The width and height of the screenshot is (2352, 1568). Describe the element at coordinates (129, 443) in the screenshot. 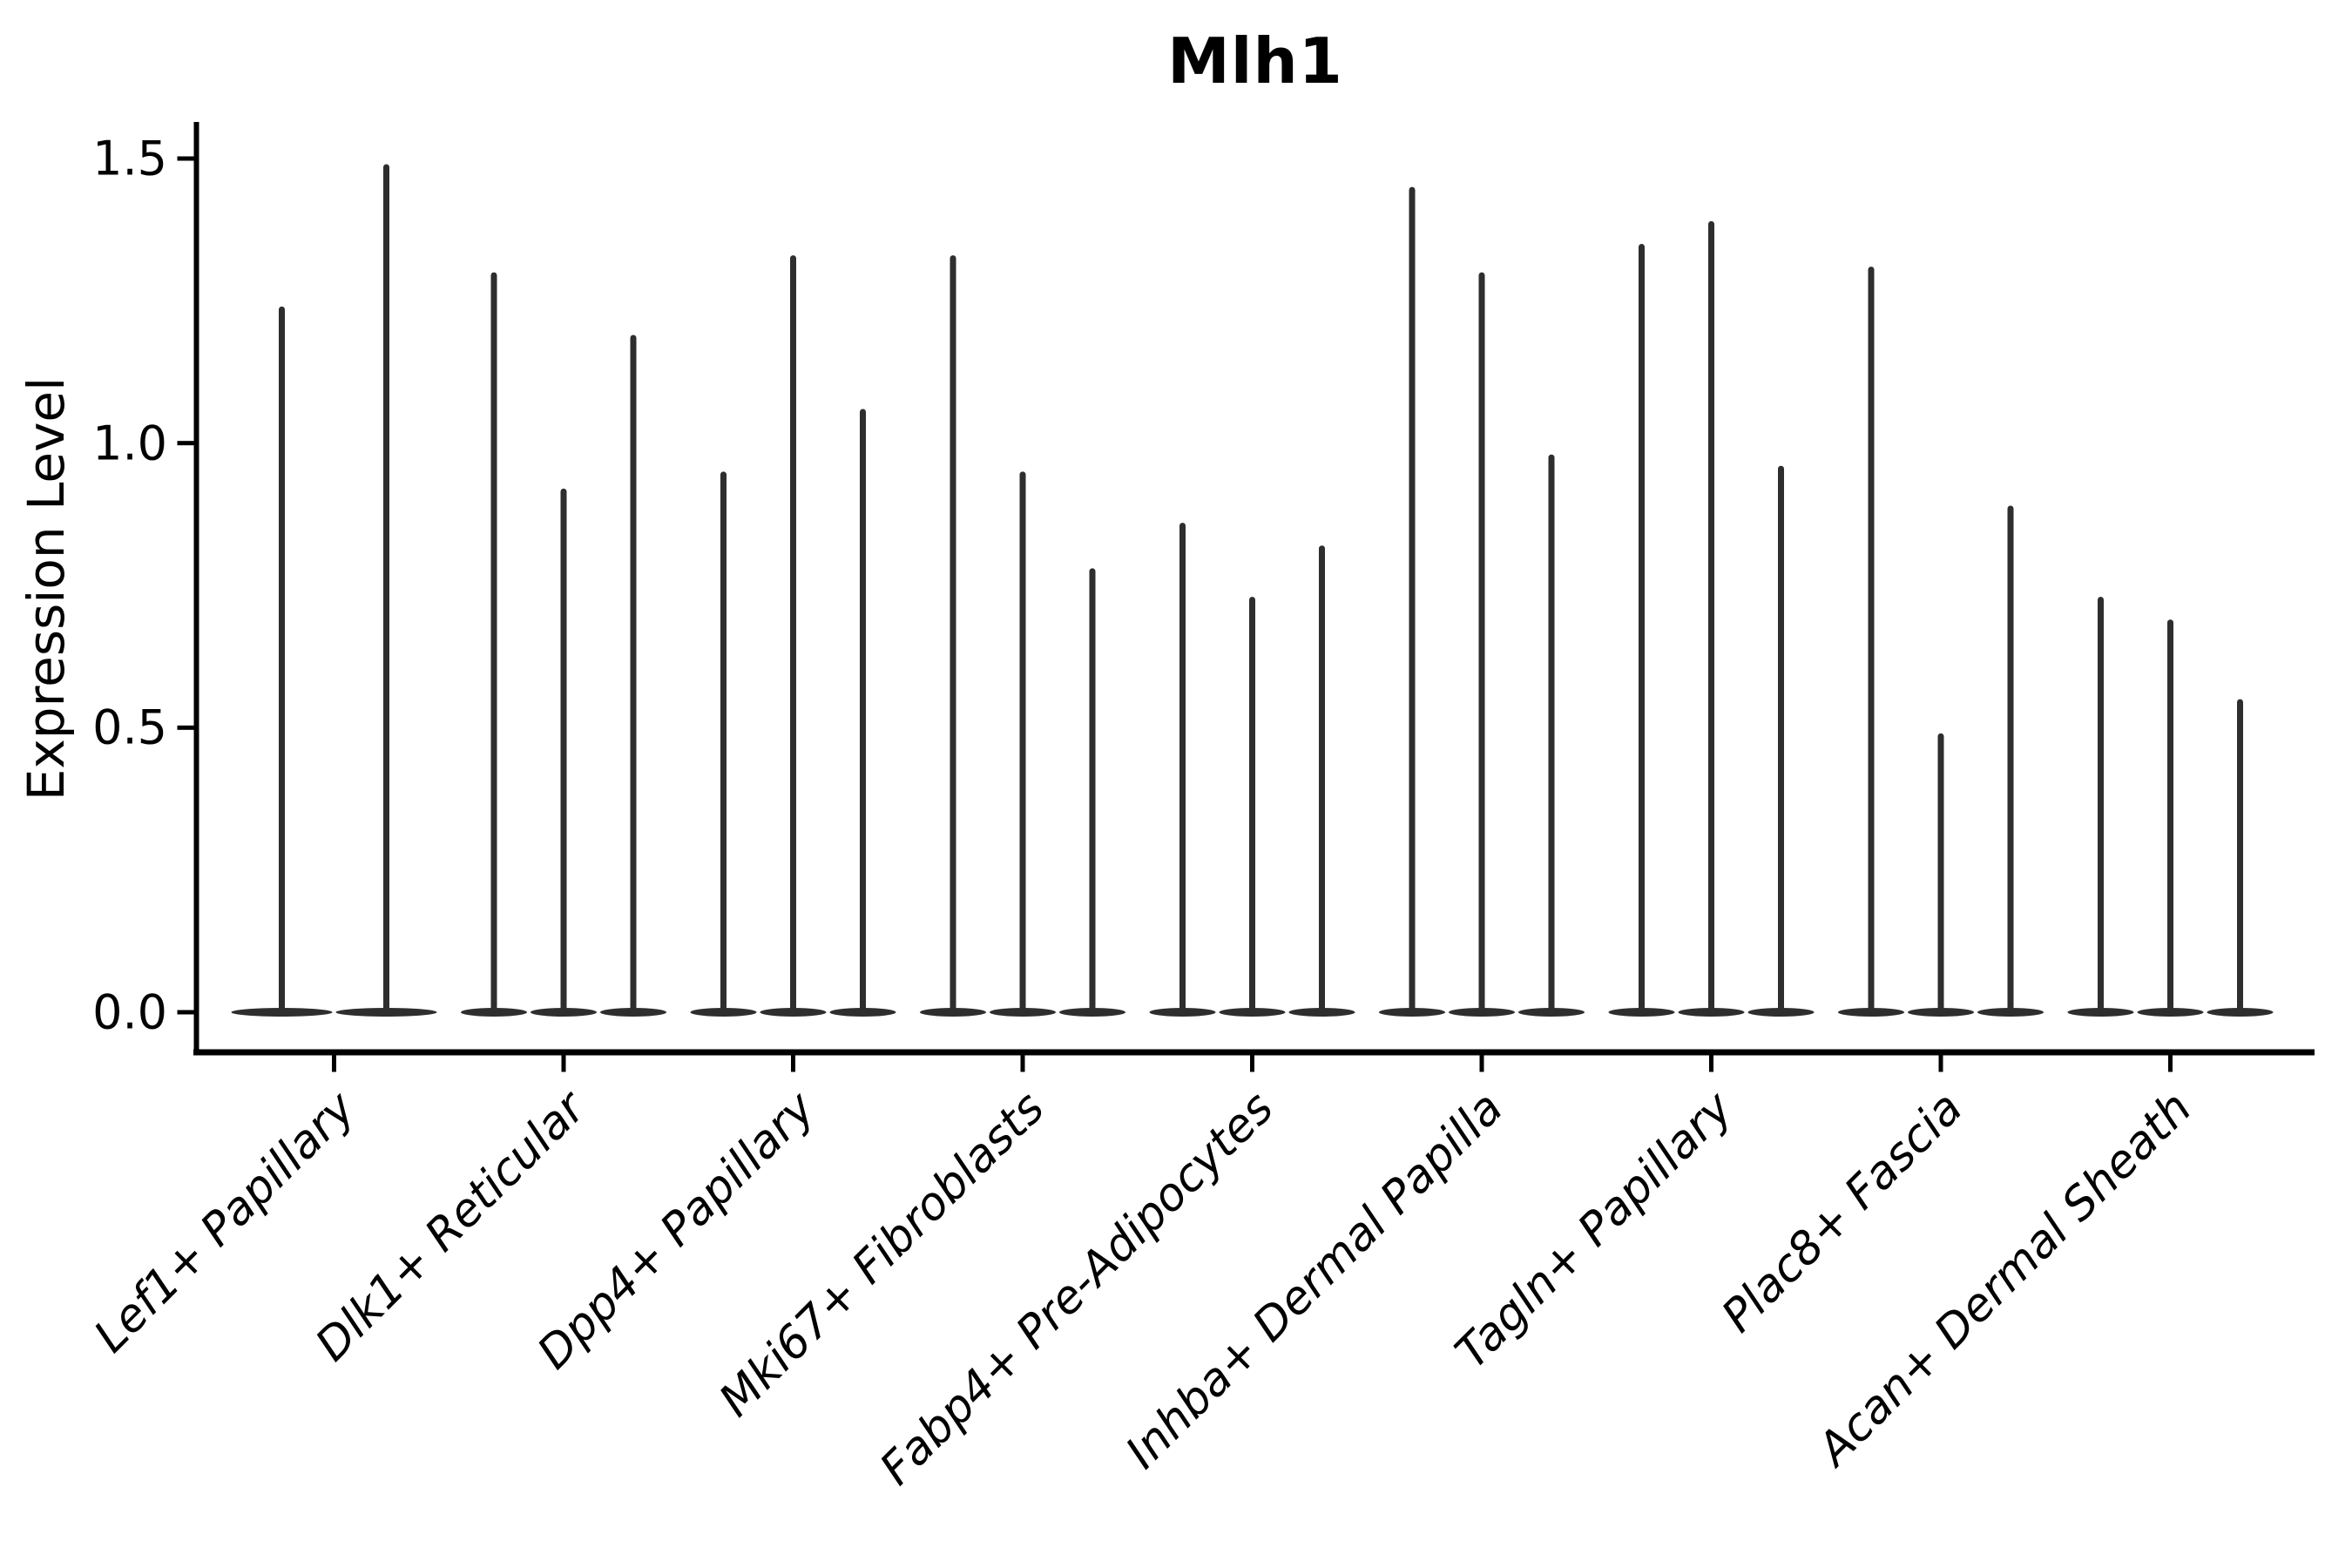

I see `y-tick-label: 1.0` at that location.